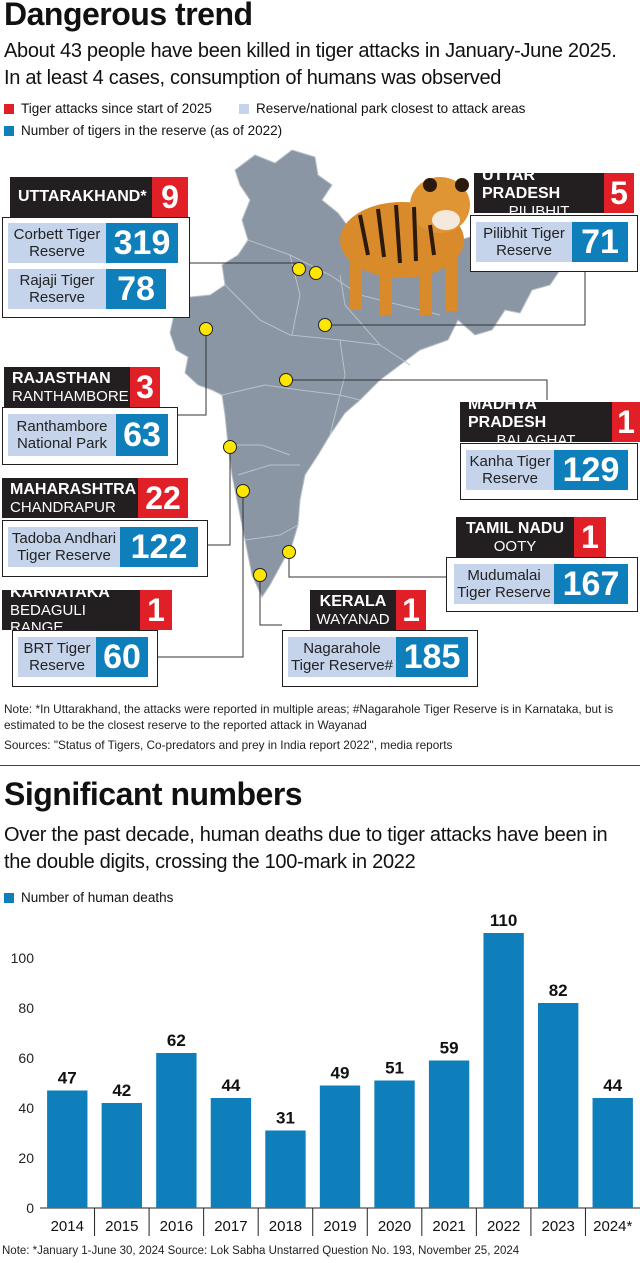 Image resolution: width=640 pixels, height=1263 pixels. Describe the element at coordinates (320, 765) in the screenshot. I see `section-divider` at that location.